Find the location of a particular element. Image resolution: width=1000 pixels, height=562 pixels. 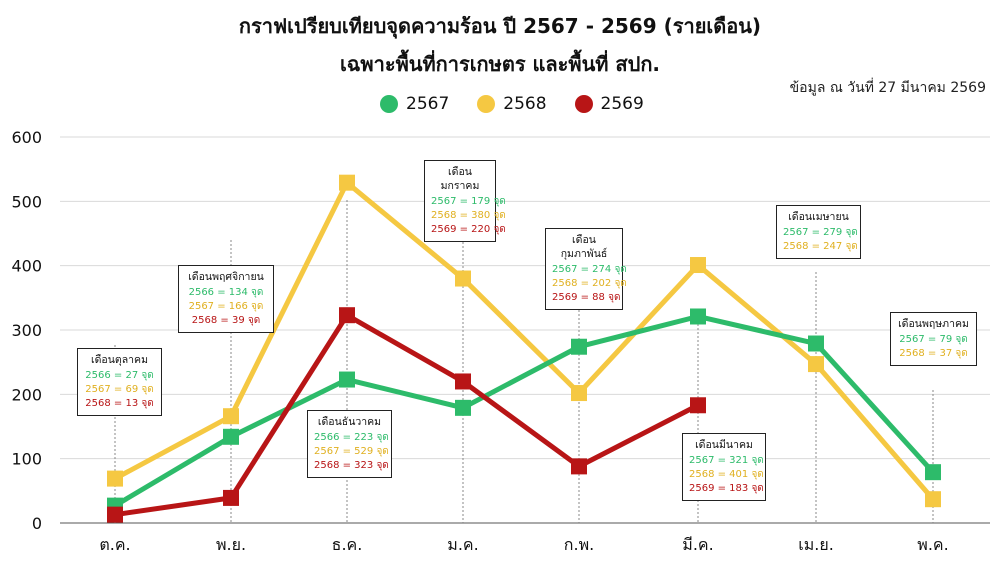

legend-item-2568: 2568 is located at coordinates (512, 104).